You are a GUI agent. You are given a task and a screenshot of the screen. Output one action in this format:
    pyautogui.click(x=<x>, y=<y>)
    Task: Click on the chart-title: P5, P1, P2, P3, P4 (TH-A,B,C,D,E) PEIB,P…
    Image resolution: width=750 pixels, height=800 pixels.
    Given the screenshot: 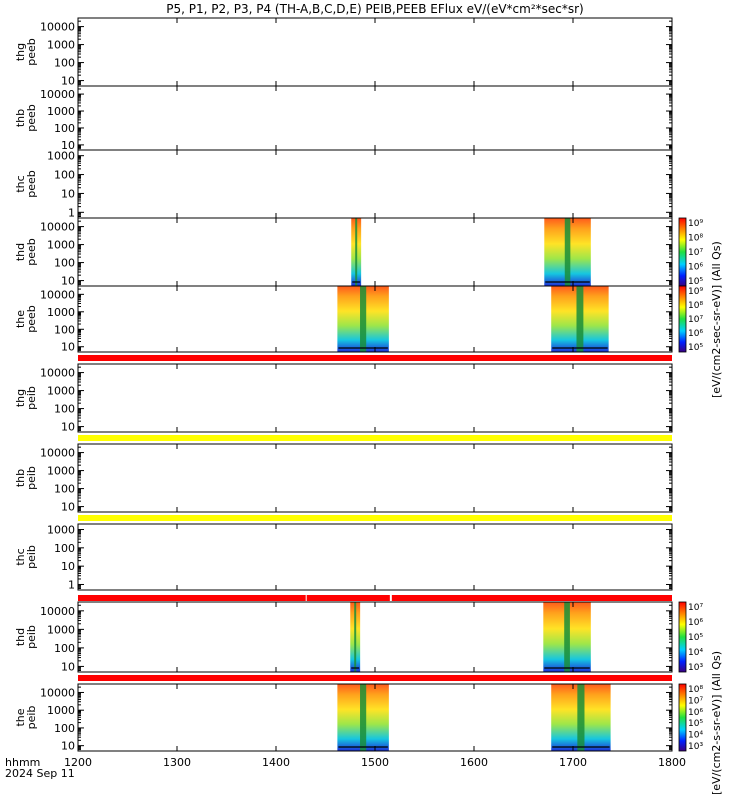 What is the action you would take?
    pyautogui.click(x=374, y=9)
    